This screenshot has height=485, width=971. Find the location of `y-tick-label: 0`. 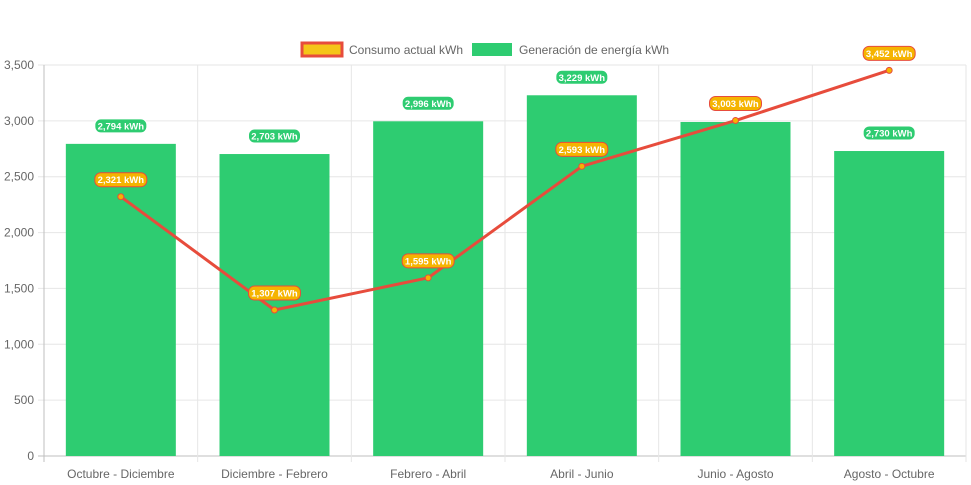

y-tick-label: 0 is located at coordinates (30, 456).